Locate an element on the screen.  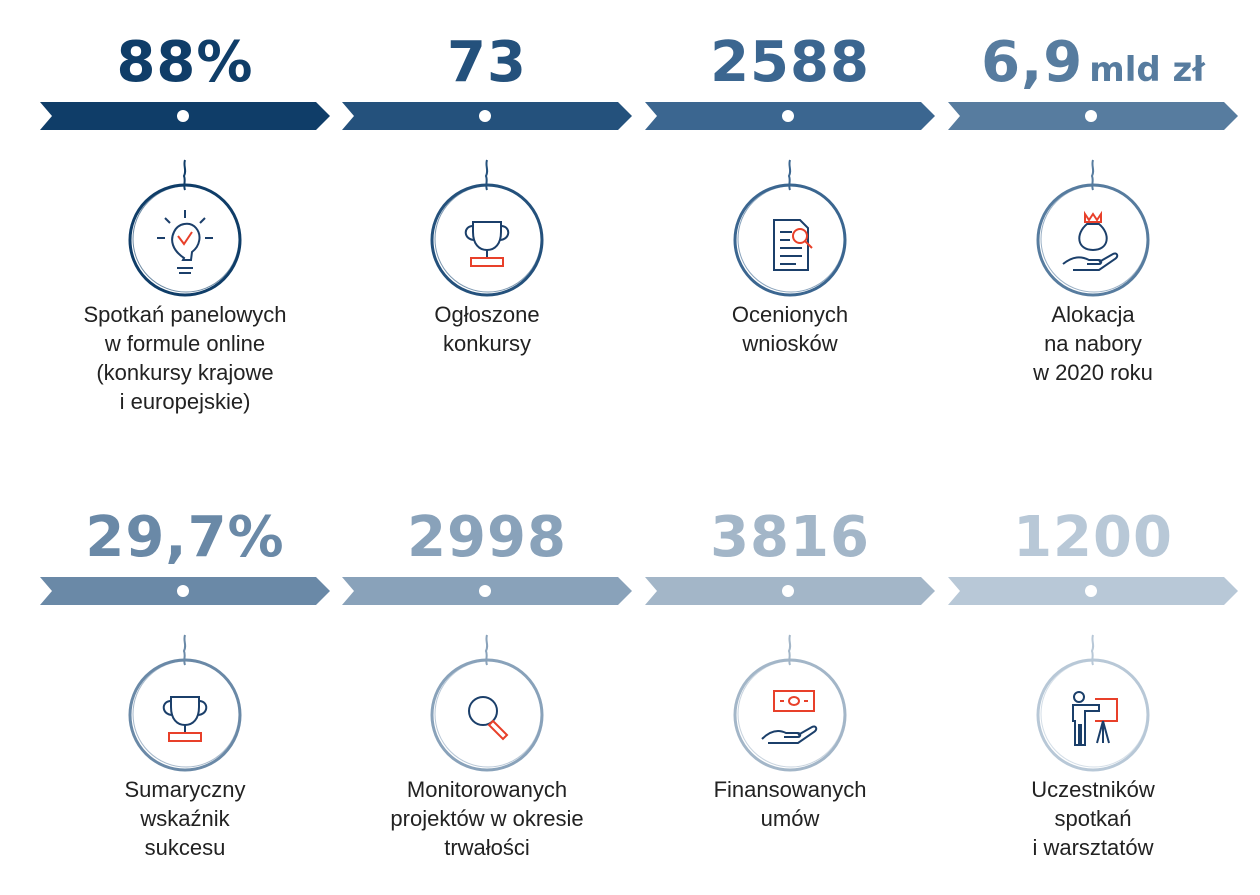
stat-number: 2998 is located at coordinates (487, 537).